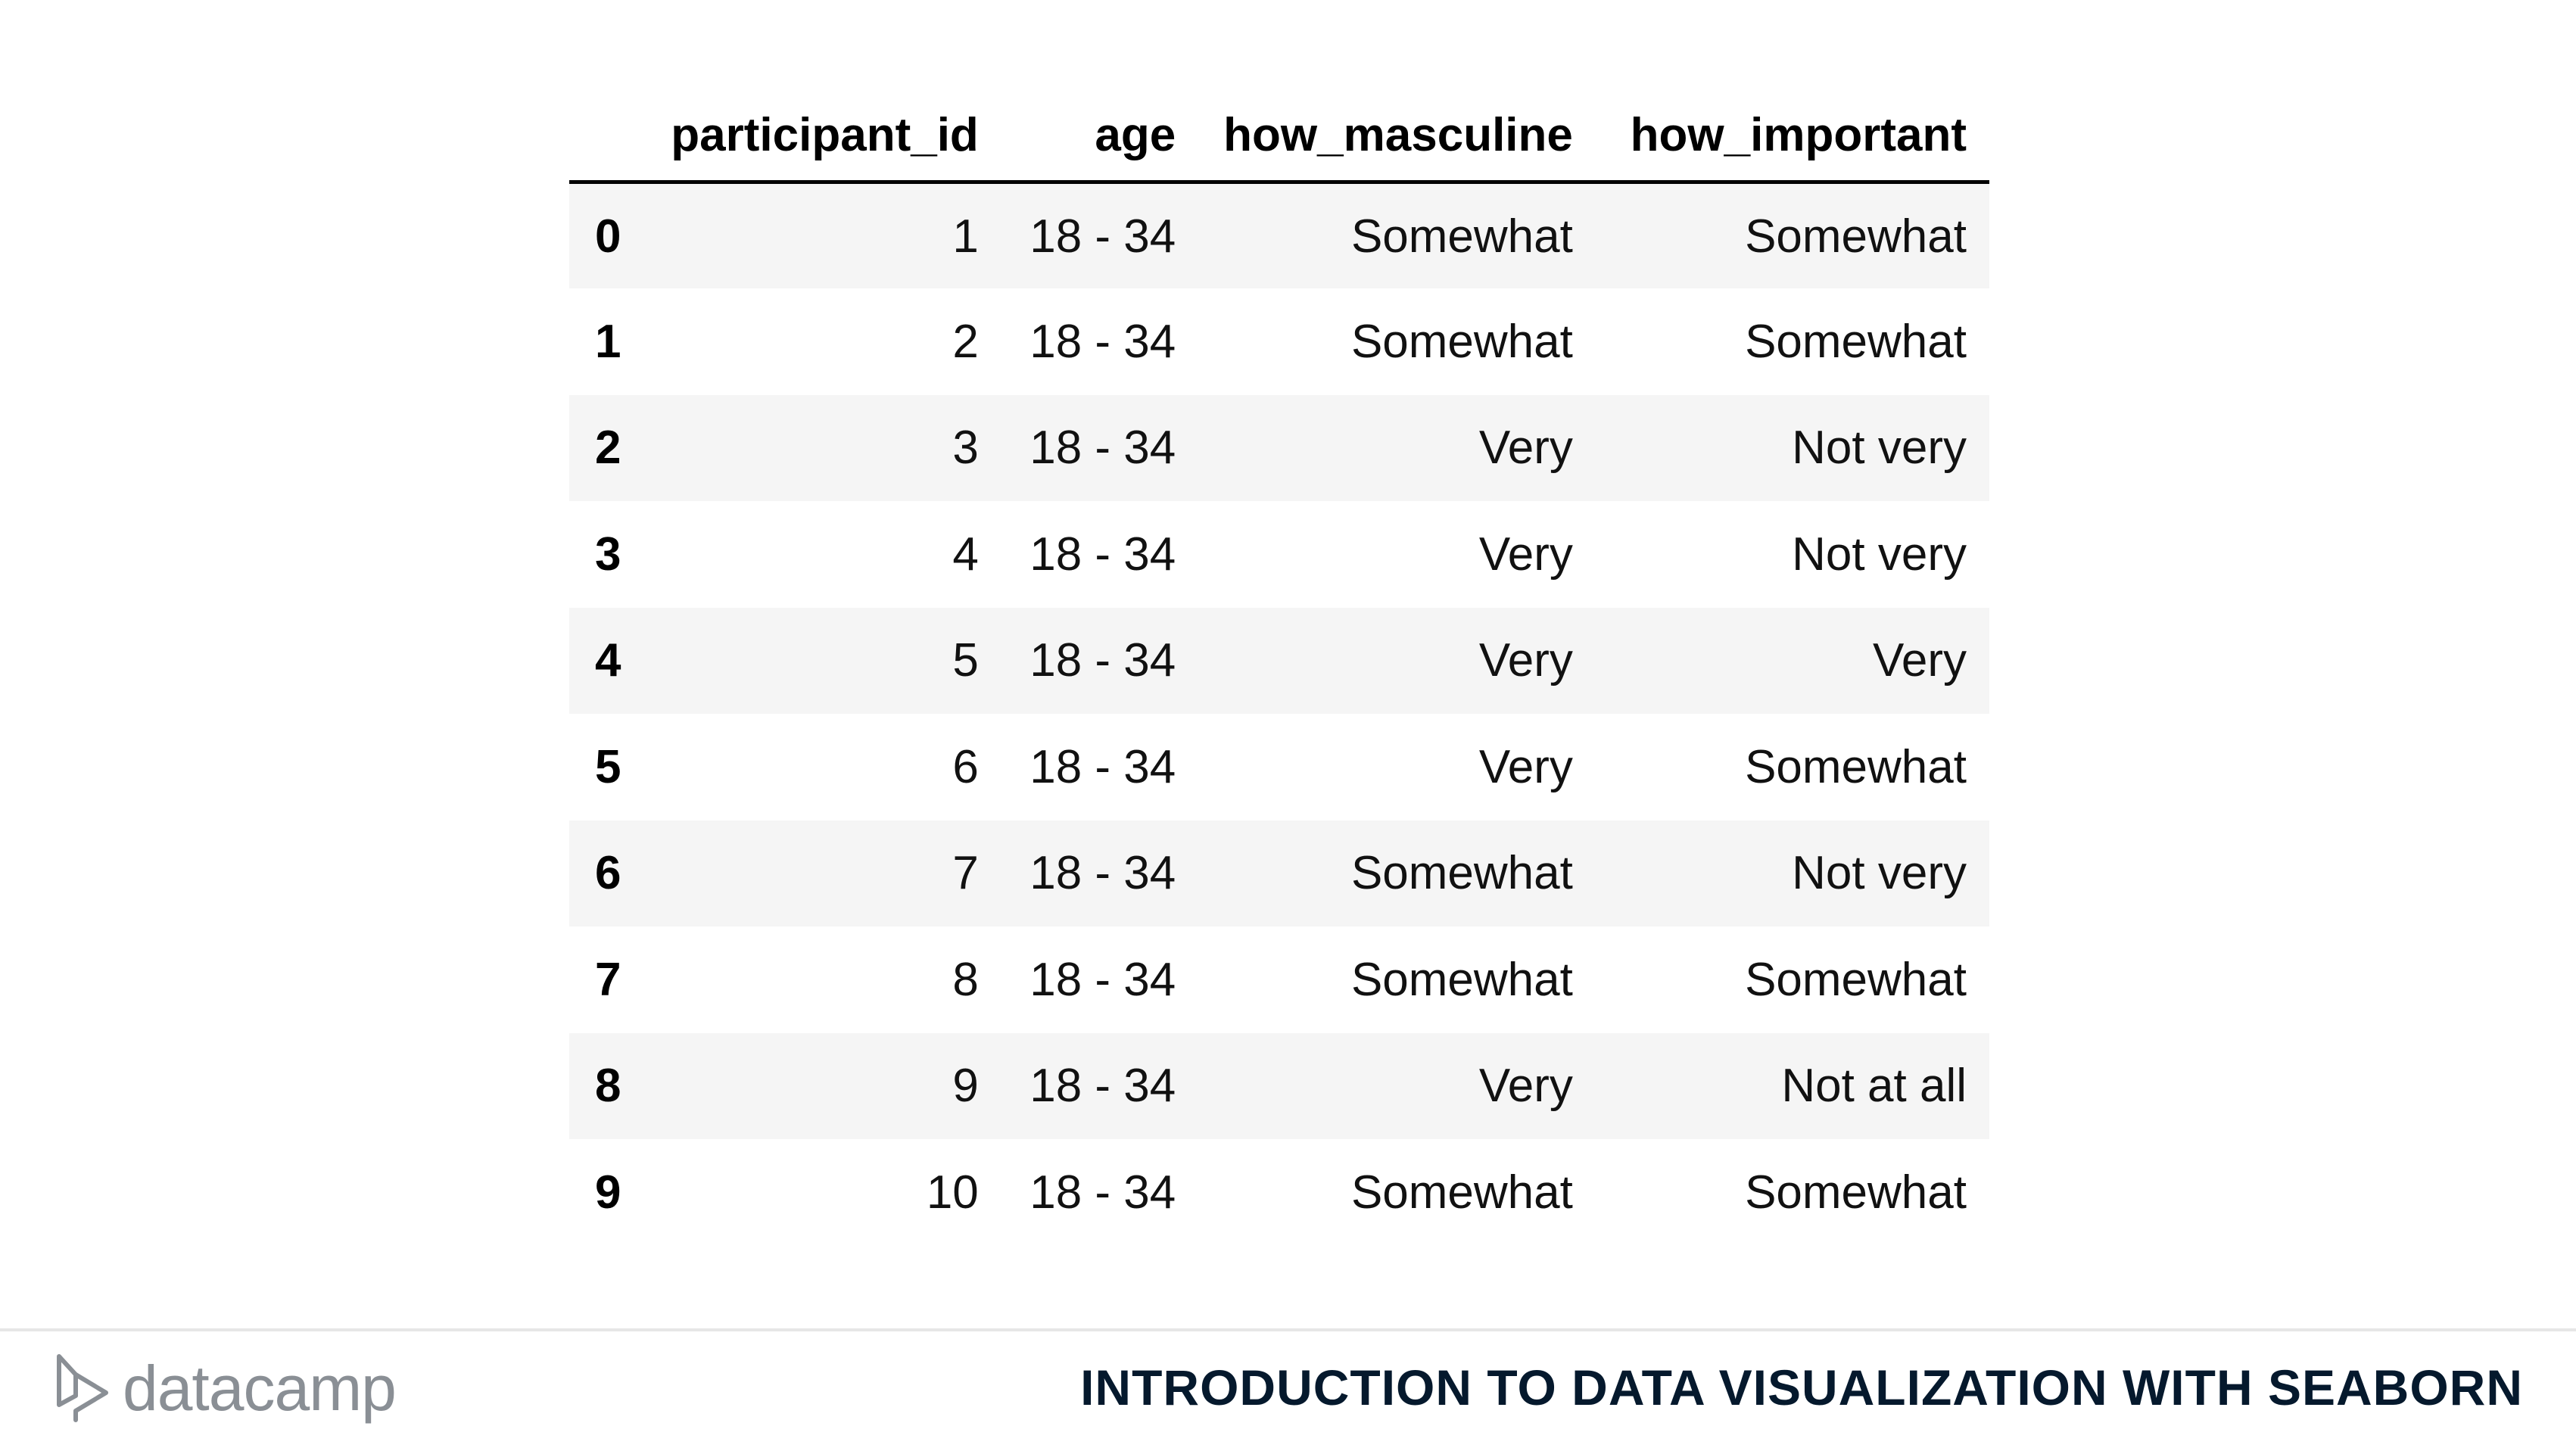  What do you see at coordinates (1874, 1086) in the screenshot?
I see `cell-how-important: Not at all` at bounding box center [1874, 1086].